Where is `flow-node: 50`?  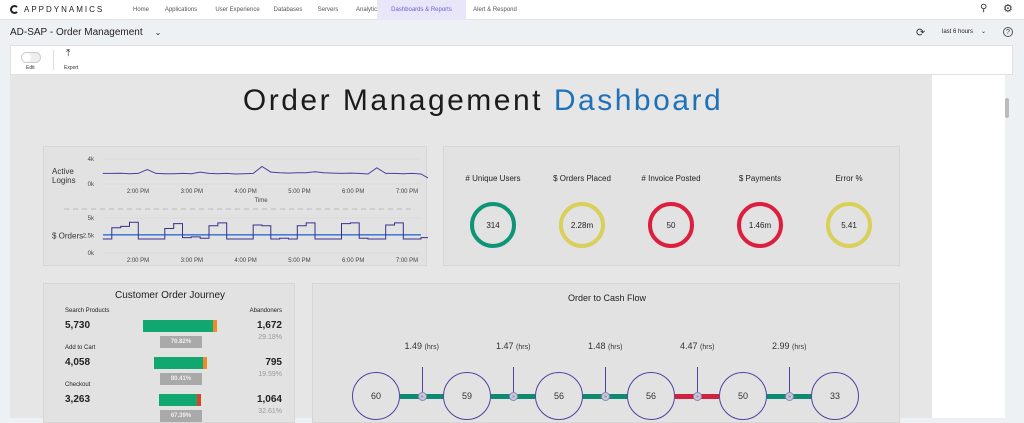
flow-node: 50 is located at coordinates (743, 396).